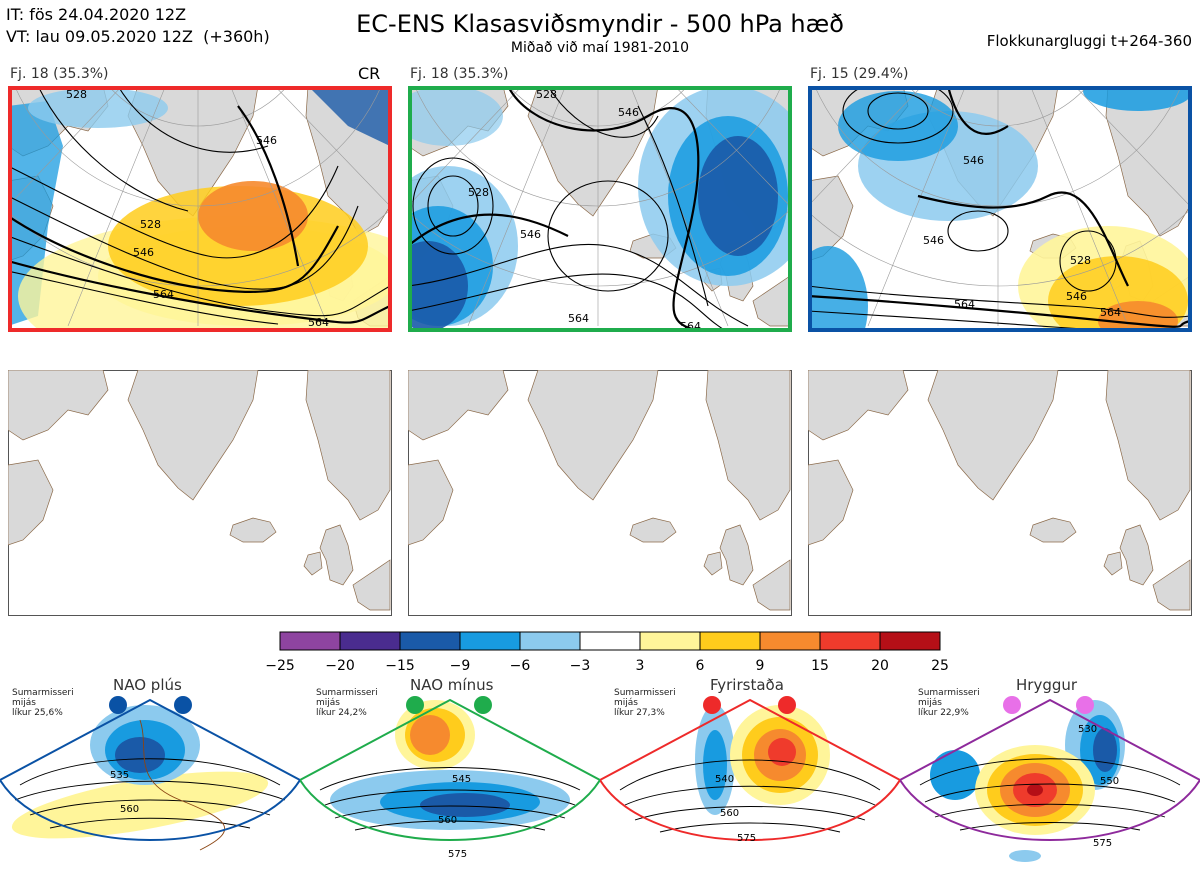 This screenshot has width=1200, height=871. Describe the element at coordinates (400, 666) in the screenshot. I see `colorbar-tick: −15` at that location.